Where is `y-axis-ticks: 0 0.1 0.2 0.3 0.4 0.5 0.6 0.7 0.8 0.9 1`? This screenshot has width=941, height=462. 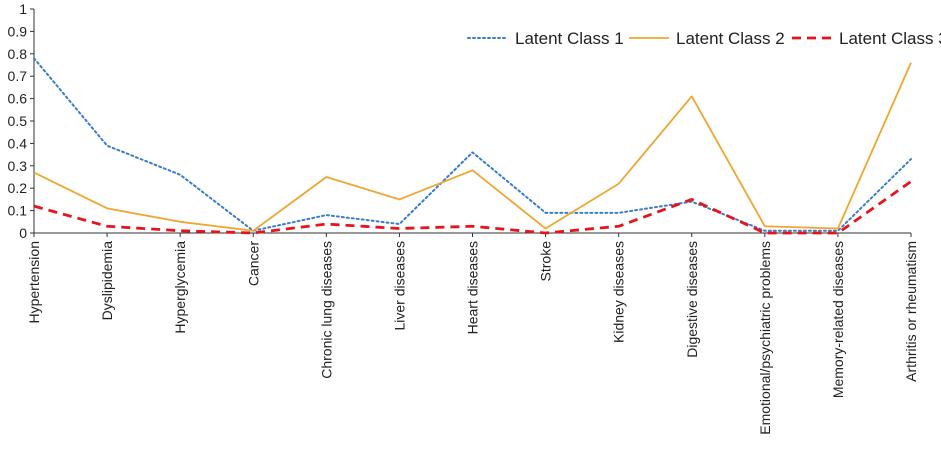
y-axis-ticks: 0 0.1 0.2 0.3 0.4 0.5 0.6 0.7 0.8 0.9 1 is located at coordinates (21, 121).